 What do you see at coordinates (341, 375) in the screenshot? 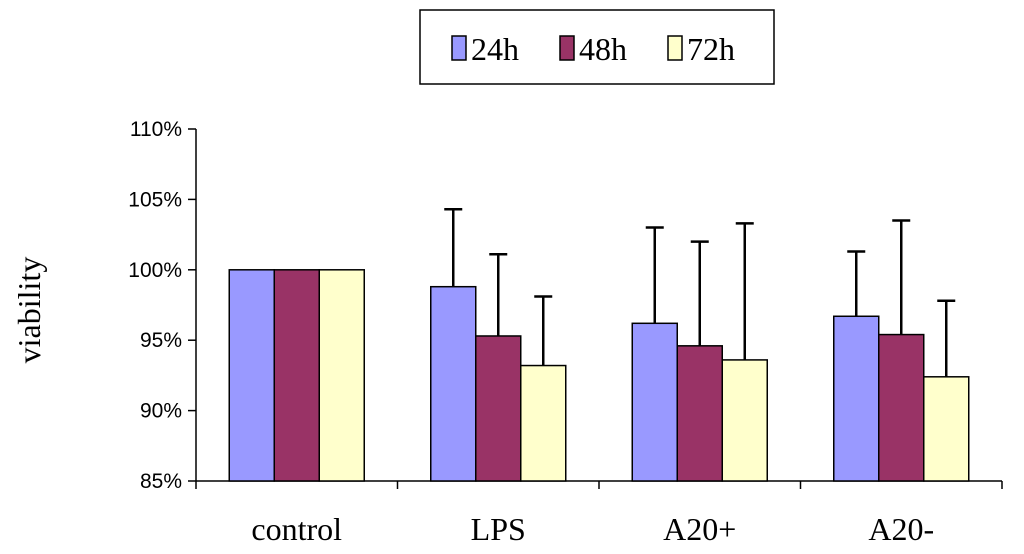
I see `bar-72h-control` at bounding box center [341, 375].